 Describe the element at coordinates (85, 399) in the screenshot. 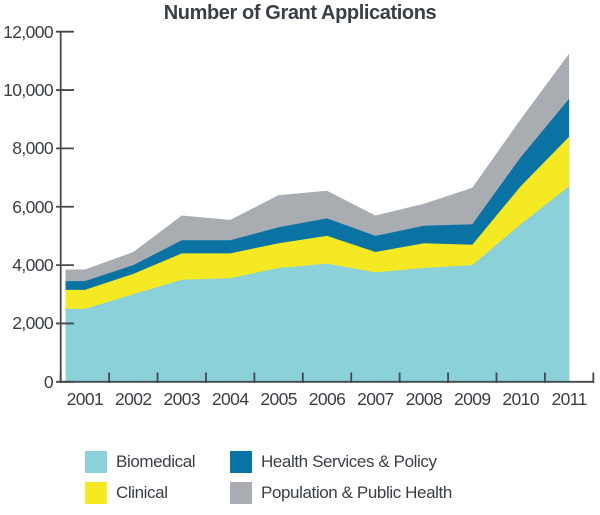

I see `x-tick-label: 2001` at that location.